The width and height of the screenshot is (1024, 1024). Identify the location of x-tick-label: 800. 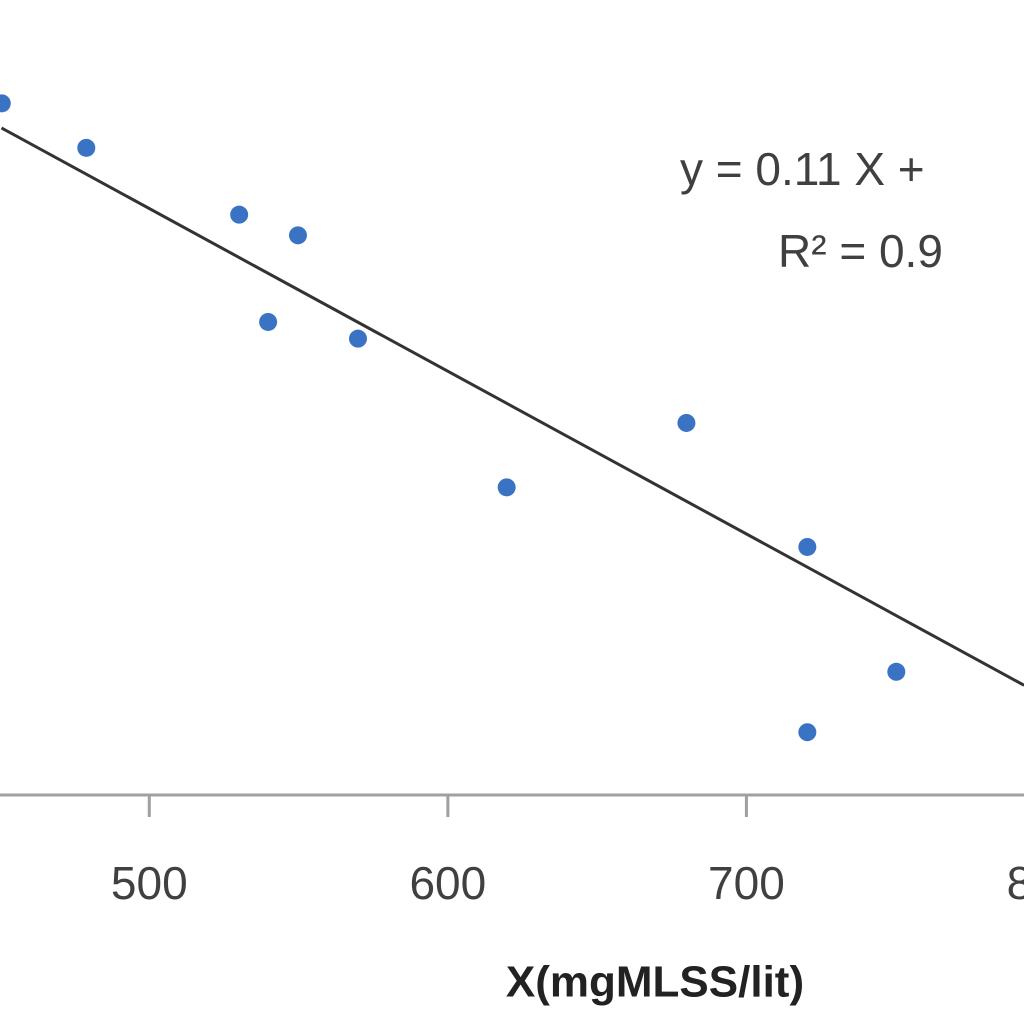
(1015, 883).